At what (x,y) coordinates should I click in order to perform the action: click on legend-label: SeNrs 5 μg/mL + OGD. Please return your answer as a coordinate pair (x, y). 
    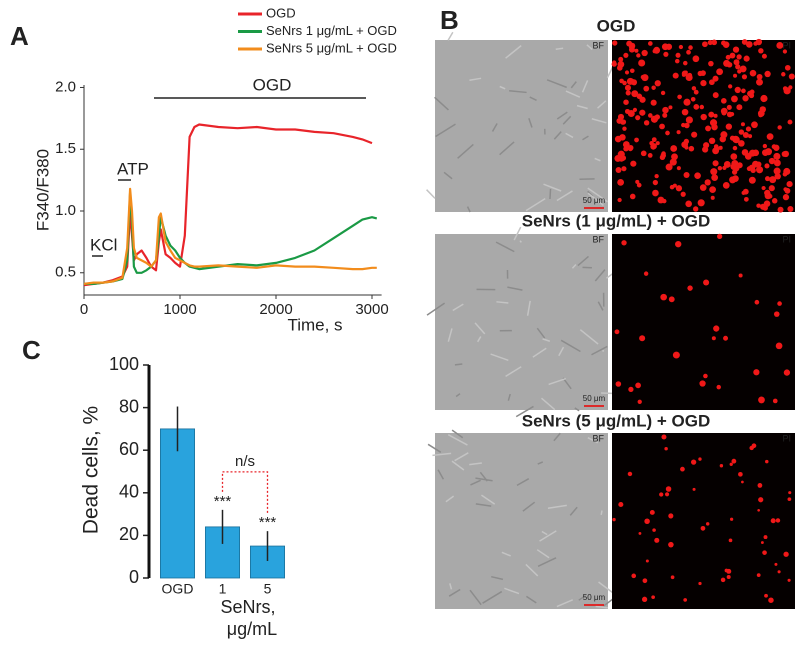
    Looking at the image, I should click on (331, 47).